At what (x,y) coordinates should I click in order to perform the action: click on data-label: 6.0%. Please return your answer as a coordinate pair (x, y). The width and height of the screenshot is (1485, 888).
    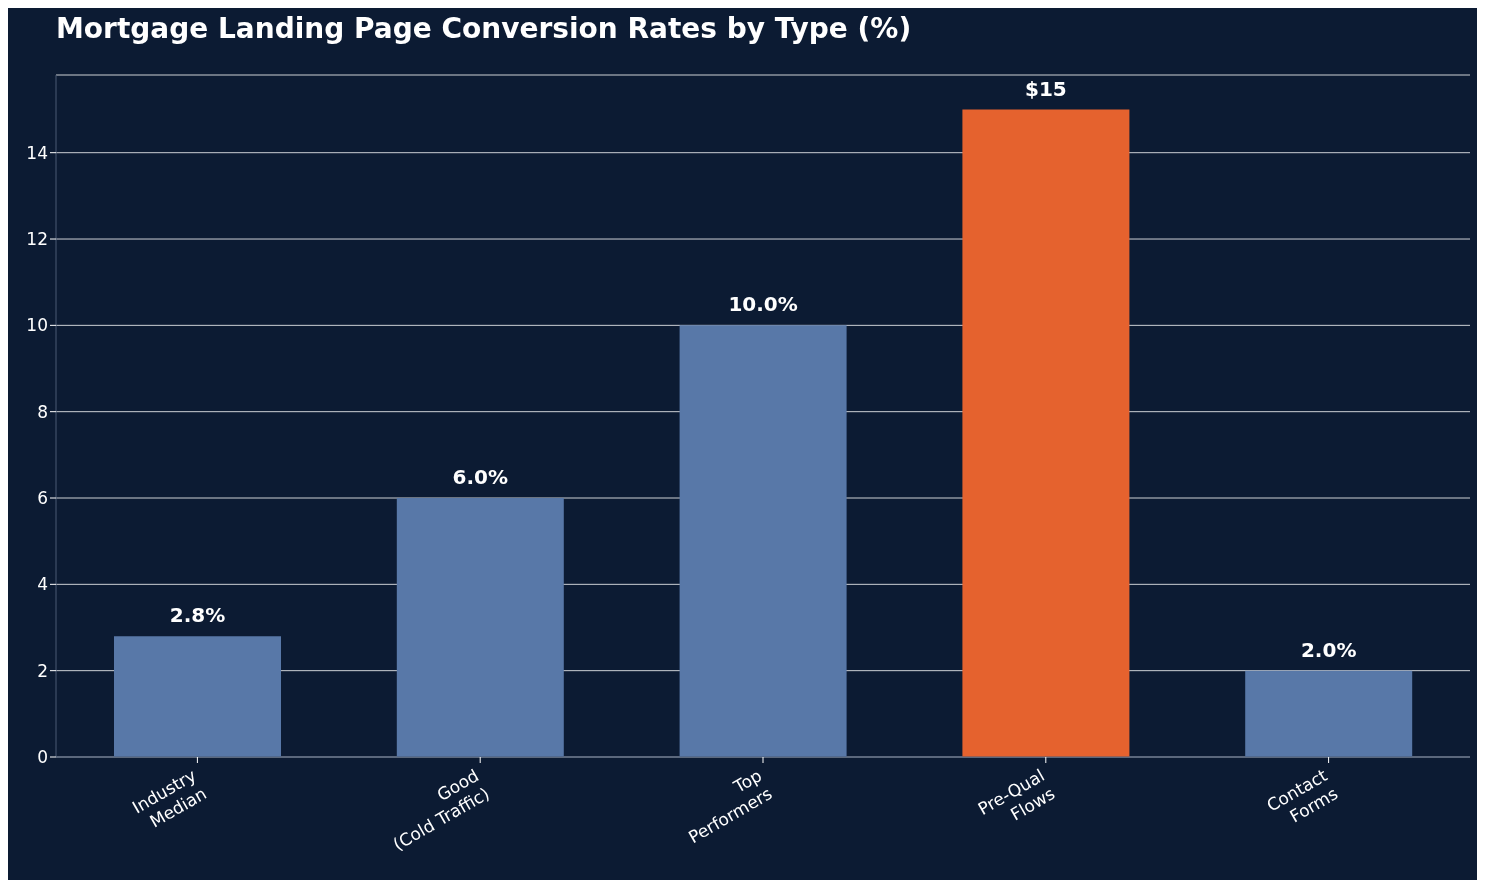
    Looking at the image, I should click on (480, 477).